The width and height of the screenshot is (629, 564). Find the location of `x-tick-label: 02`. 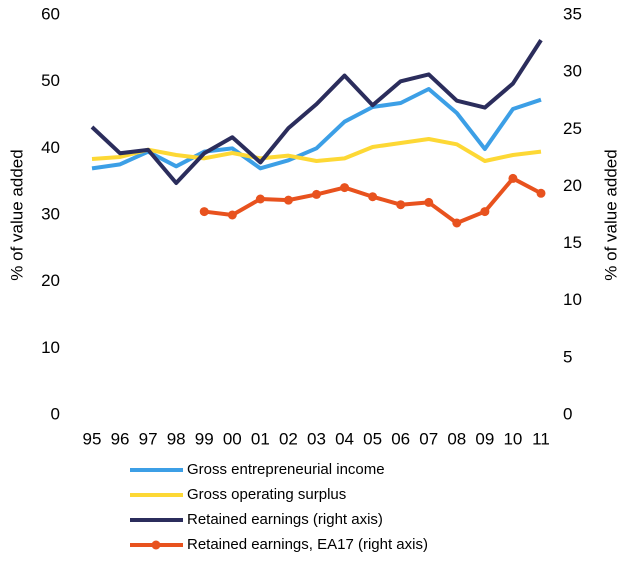

x-tick-label: 02 is located at coordinates (288, 438).